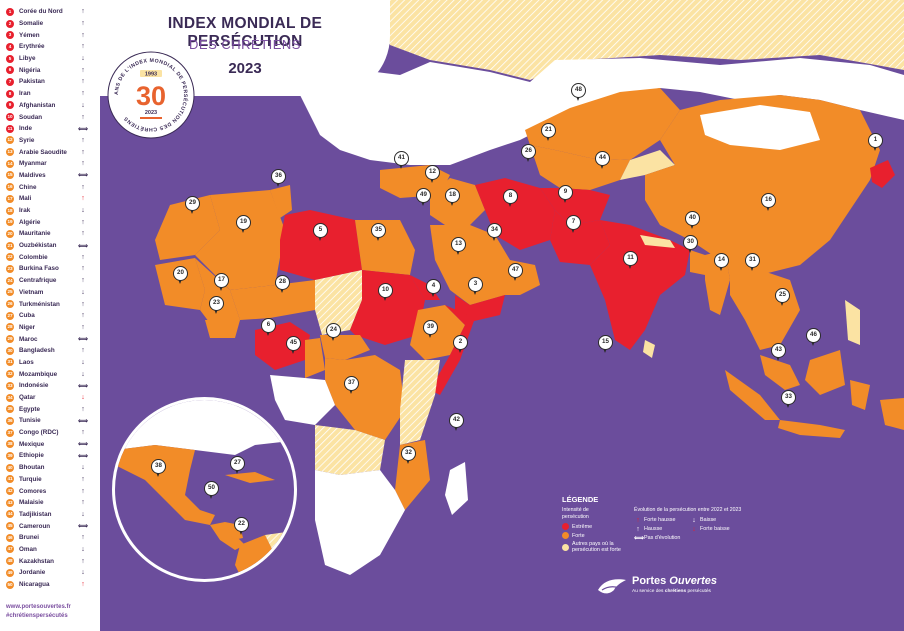  What do you see at coordinates (721, 262) in the screenshot?
I see `map-pin-icon: 14` at bounding box center [721, 262].